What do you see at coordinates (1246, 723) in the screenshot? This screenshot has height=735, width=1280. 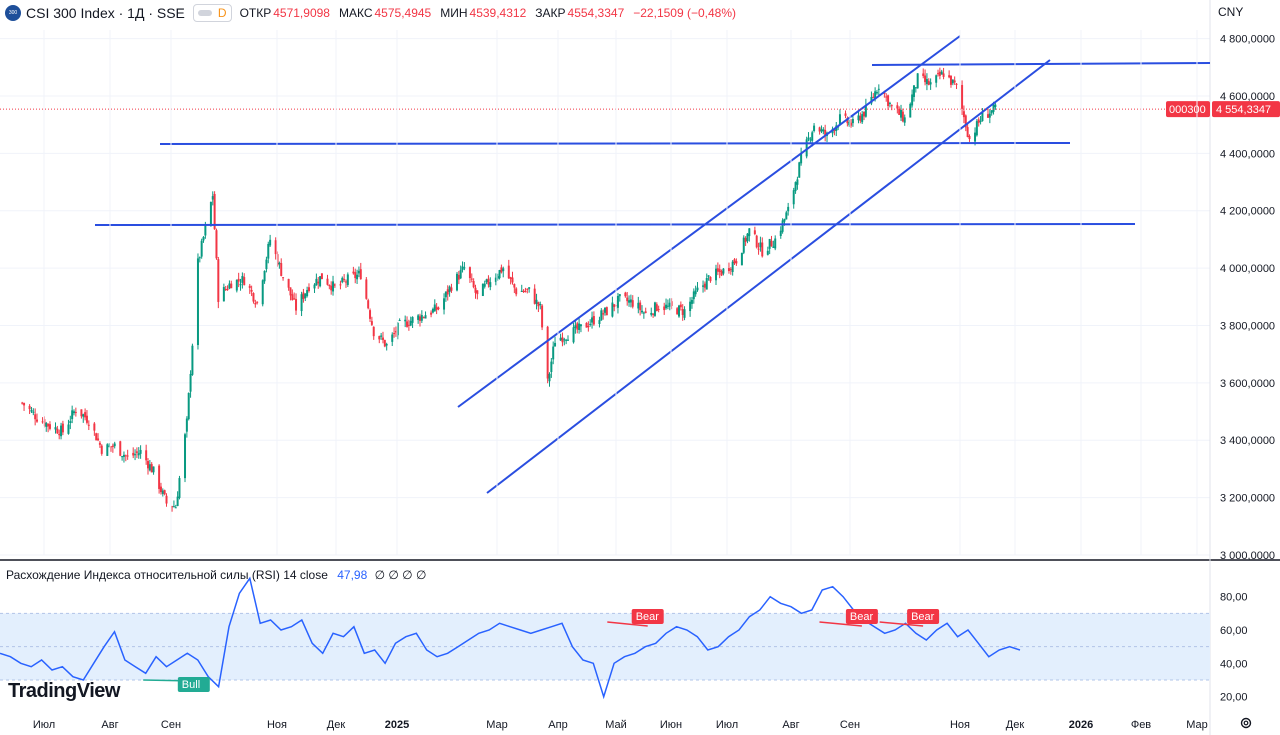 I see `gear-icon` at bounding box center [1246, 723].